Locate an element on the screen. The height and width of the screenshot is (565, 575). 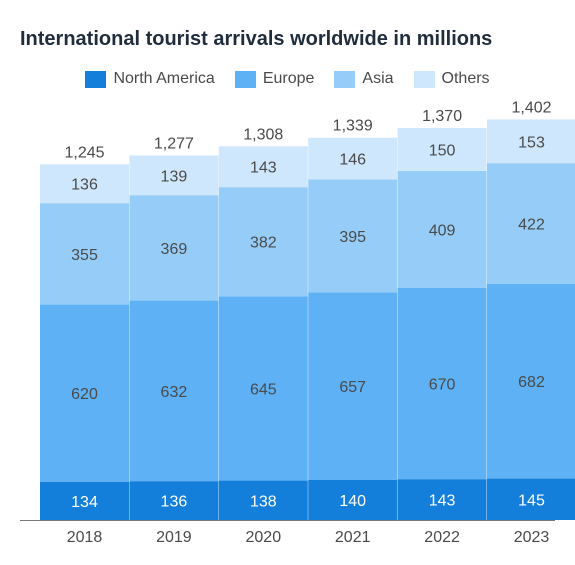
data-label-north-america-2021: 140 is located at coordinates (352, 501).